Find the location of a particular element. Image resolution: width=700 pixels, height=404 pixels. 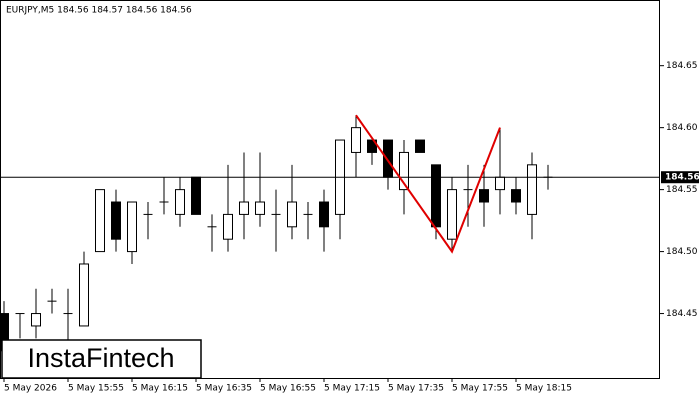

x-tick-label: 5 May 17:55 is located at coordinates (480, 389).